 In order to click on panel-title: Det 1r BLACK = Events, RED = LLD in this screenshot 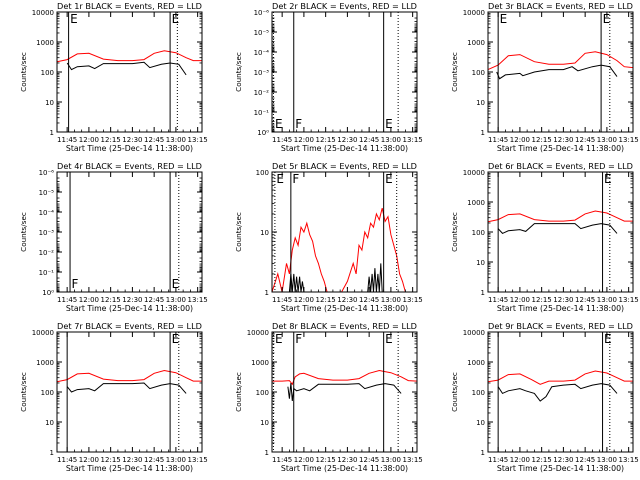, I will do `click(129, 6)`.